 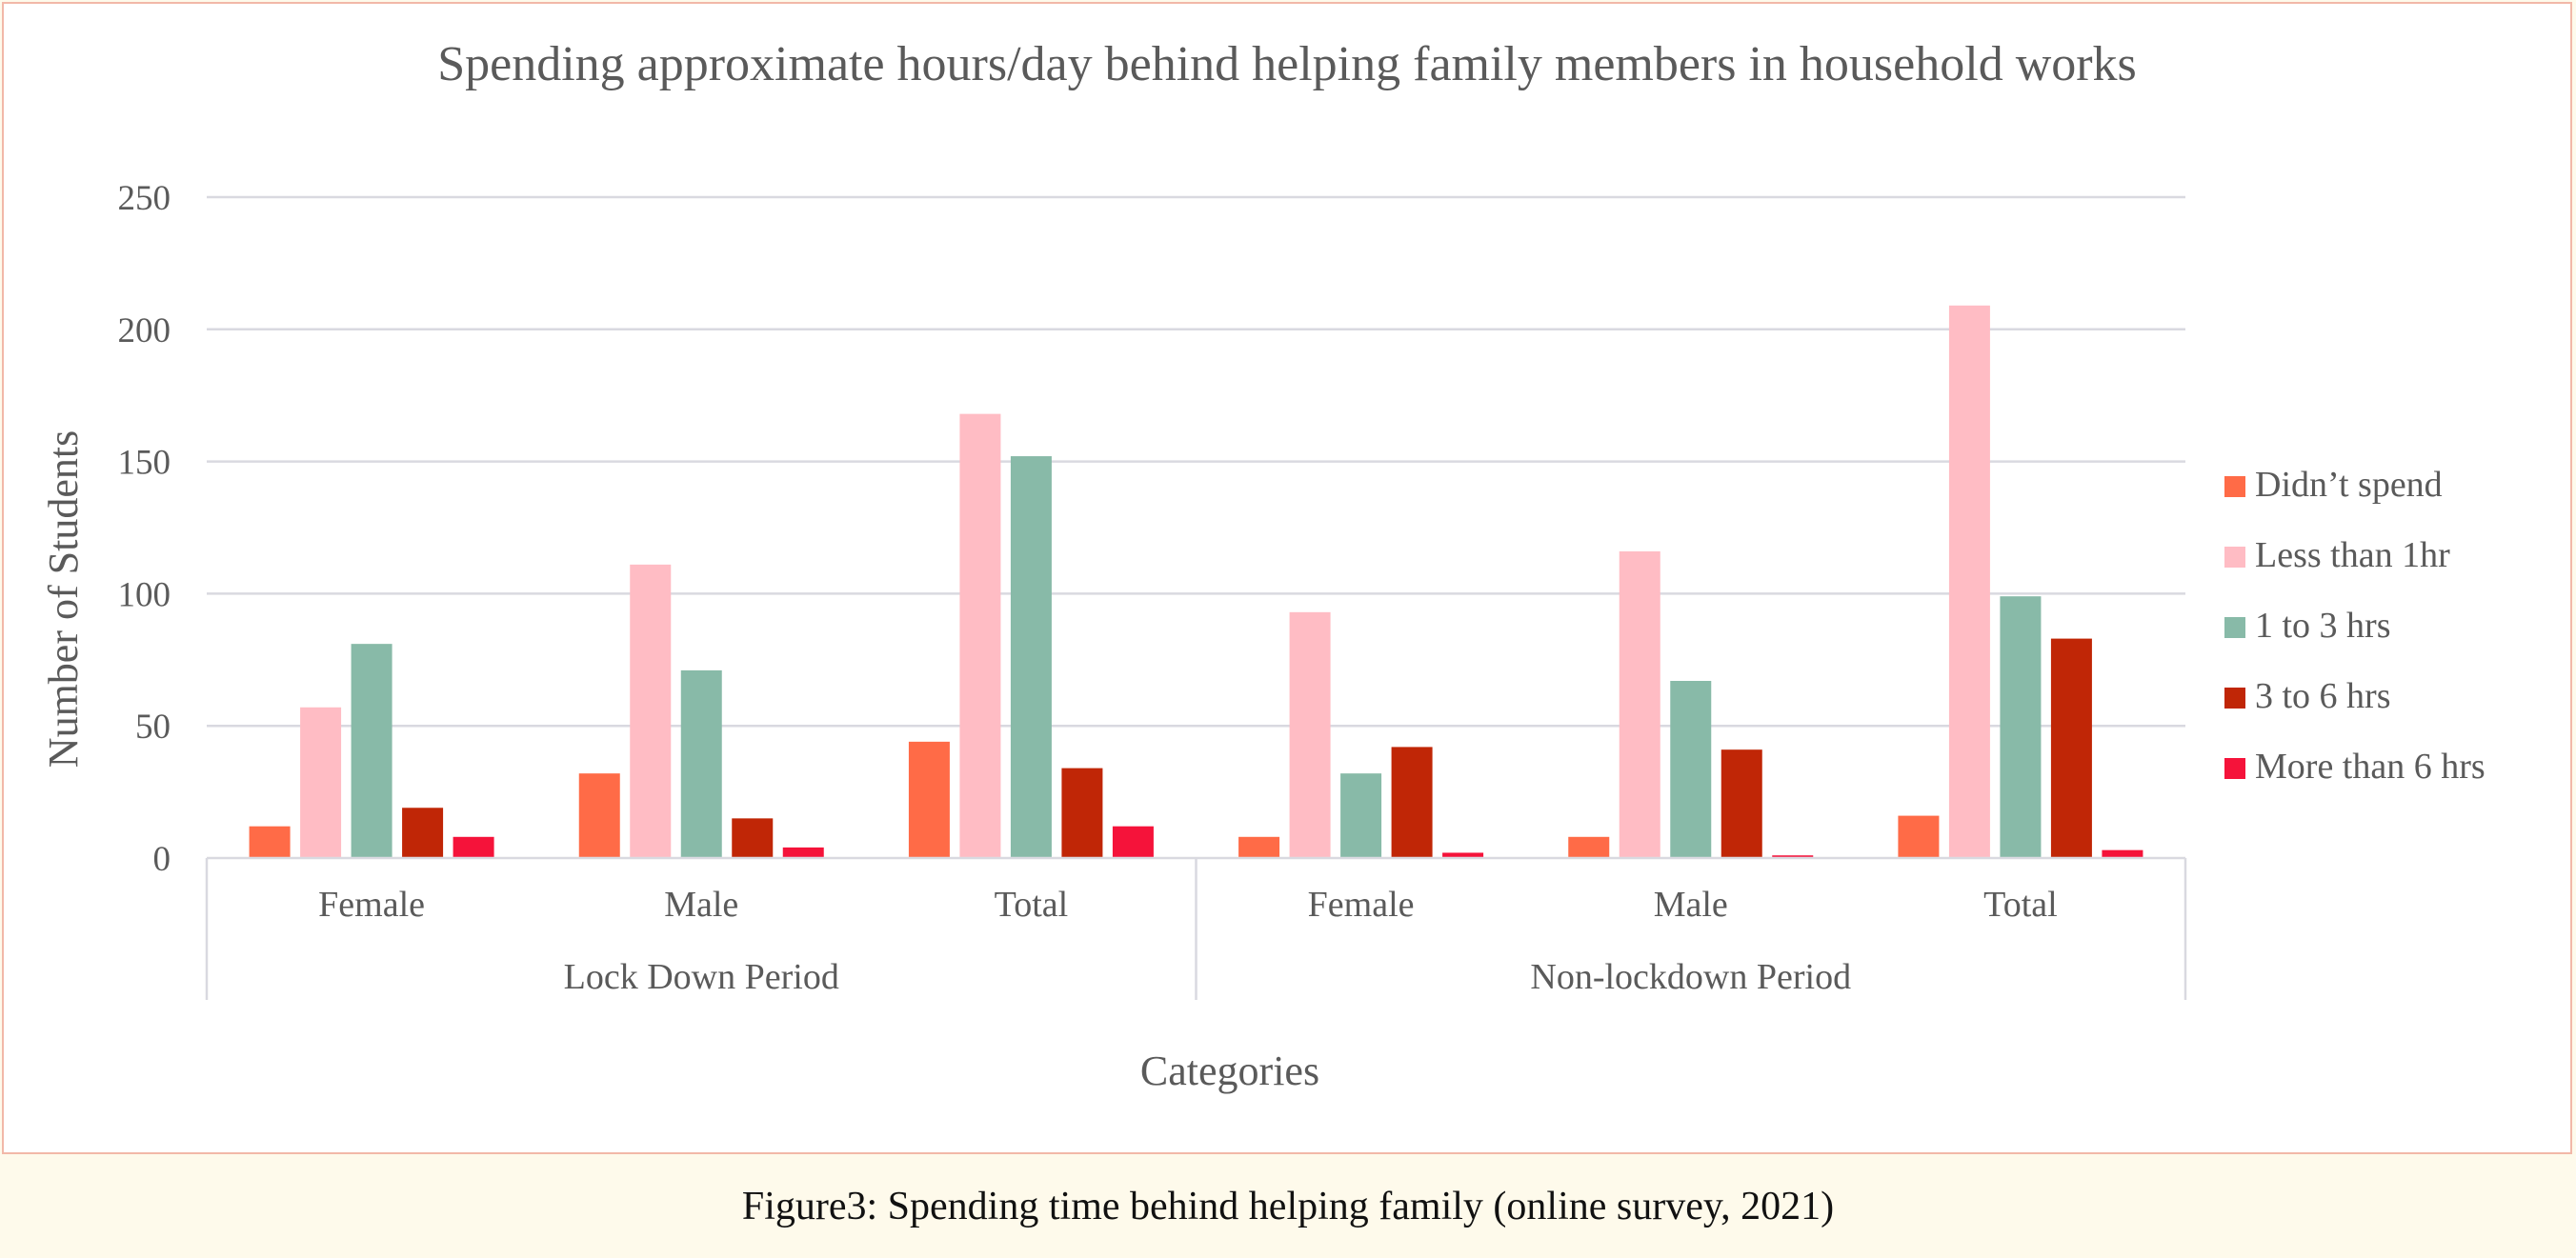 I want to click on x-axis-title: Categories, so click(x=1229, y=1071).